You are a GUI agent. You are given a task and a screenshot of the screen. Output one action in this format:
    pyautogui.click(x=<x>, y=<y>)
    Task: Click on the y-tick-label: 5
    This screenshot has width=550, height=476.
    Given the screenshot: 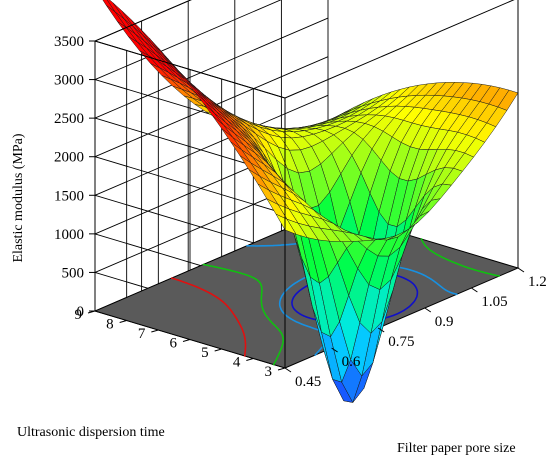 What is the action you would take?
    pyautogui.click(x=205, y=353)
    